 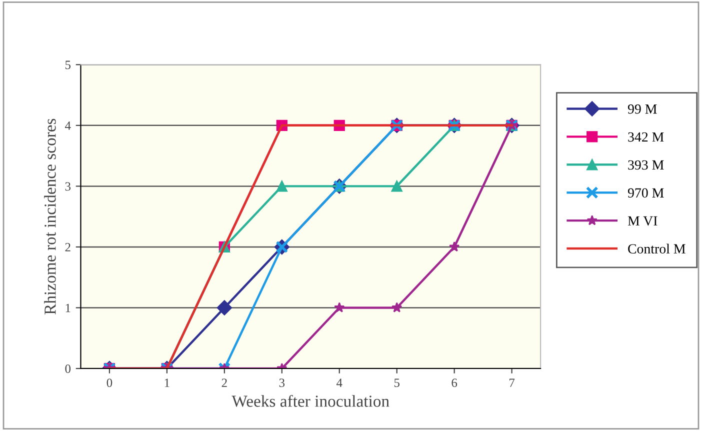 What do you see at coordinates (109, 383) in the screenshot?
I see `x-tick-label: 0` at bounding box center [109, 383].